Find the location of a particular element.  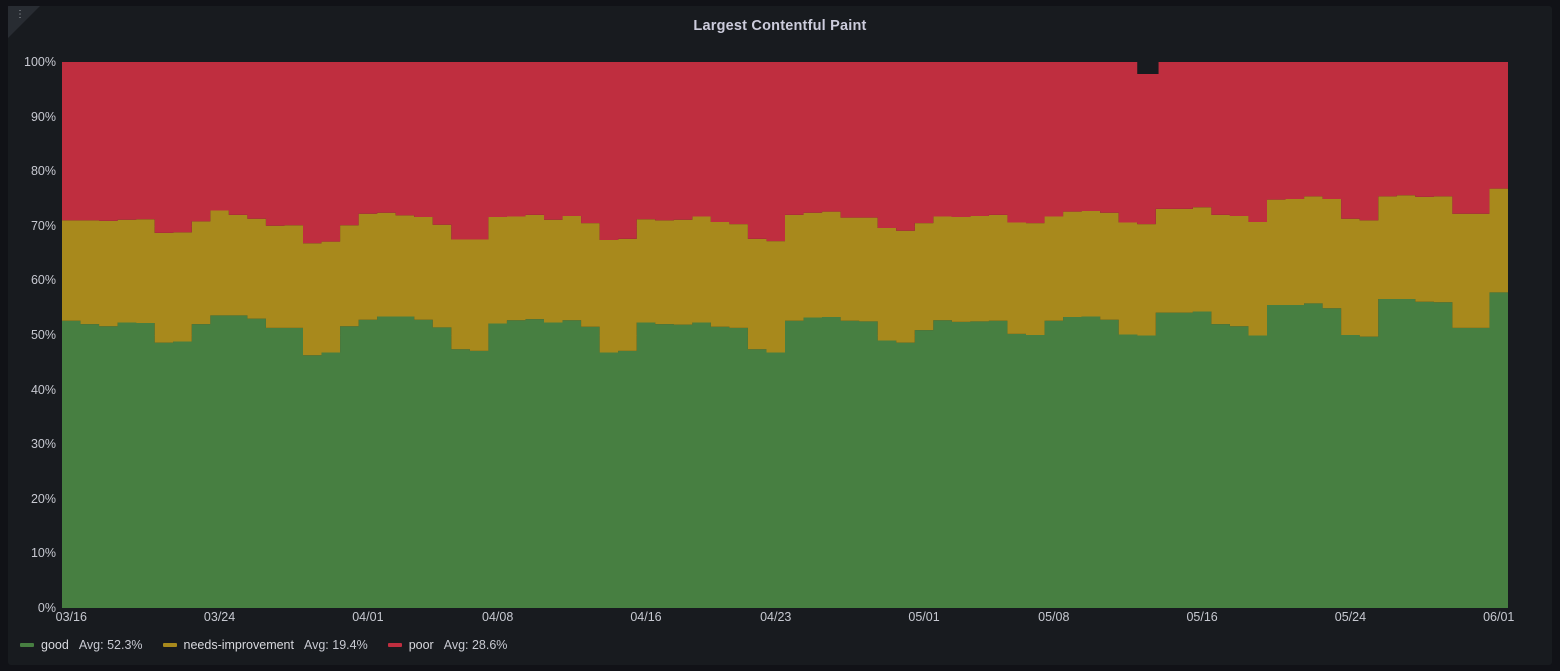

y-axis: 0% 10% 20% 30% 40% 50% 60% 70% 80% 90% 100% is located at coordinates (35, 335).